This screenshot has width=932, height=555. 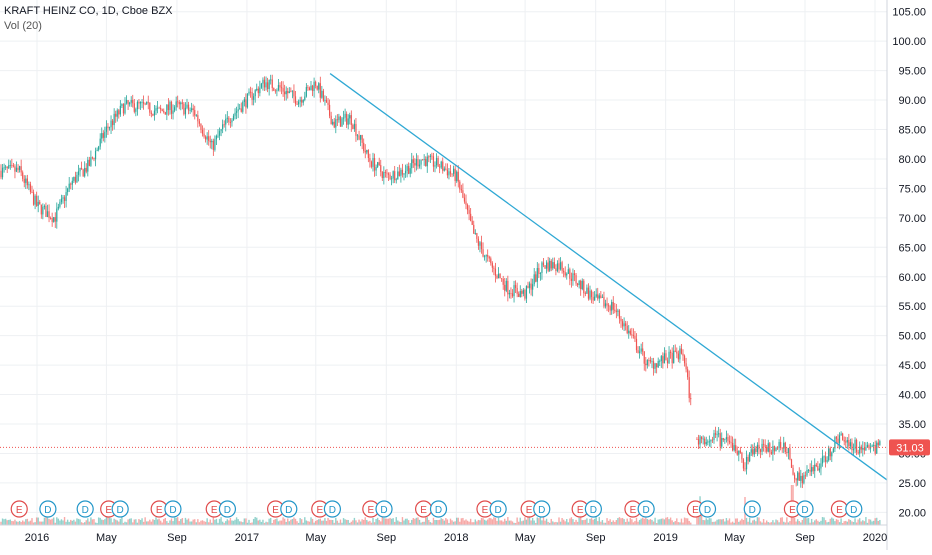 What do you see at coordinates (23, 26) in the screenshot?
I see `volume-indicator-label: Vol (20)` at bounding box center [23, 26].